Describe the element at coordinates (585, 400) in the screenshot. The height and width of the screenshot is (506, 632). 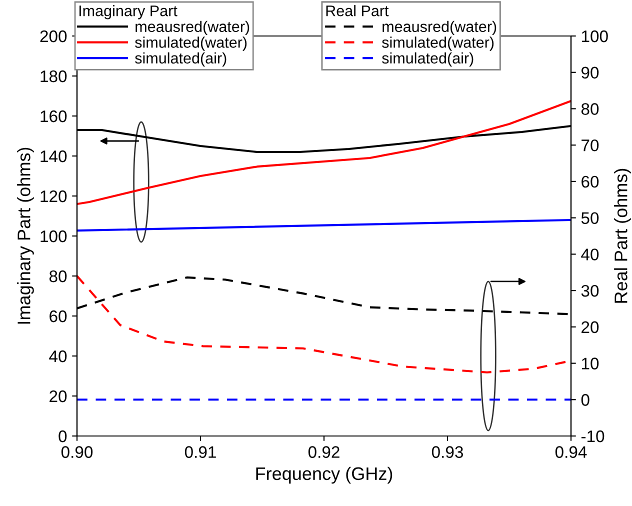
I see `y2-tick-label: 0` at that location.